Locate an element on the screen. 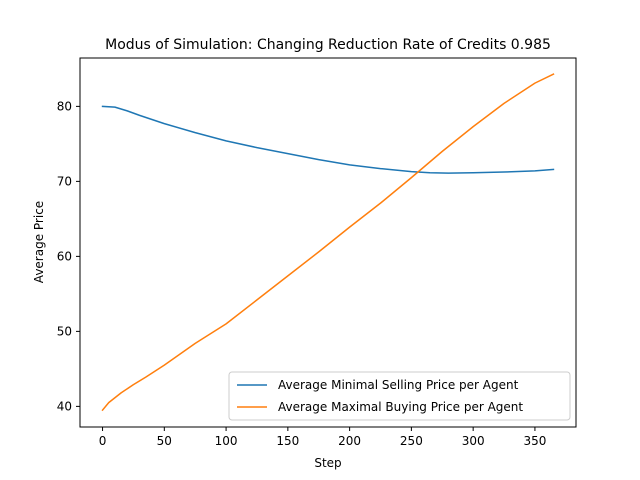  x-tick-label: 300 is located at coordinates (473, 441).